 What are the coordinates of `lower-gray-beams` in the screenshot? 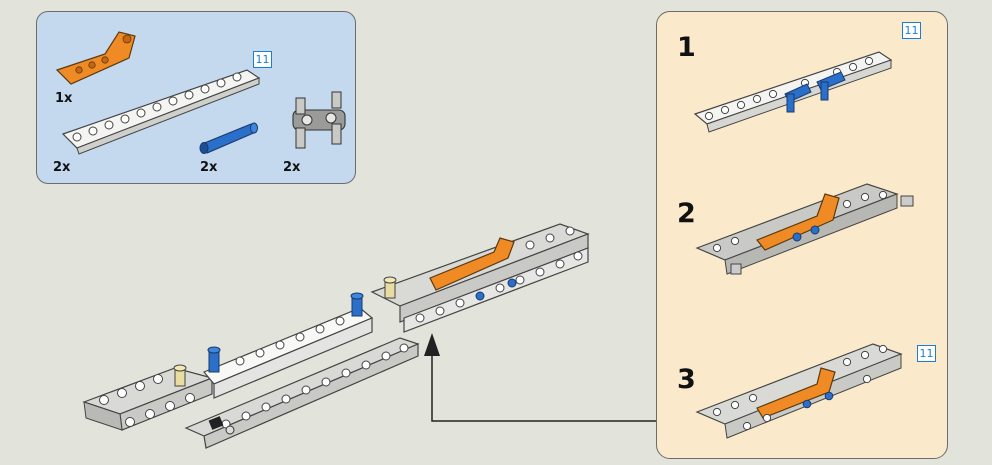 It's located at (148, 399).